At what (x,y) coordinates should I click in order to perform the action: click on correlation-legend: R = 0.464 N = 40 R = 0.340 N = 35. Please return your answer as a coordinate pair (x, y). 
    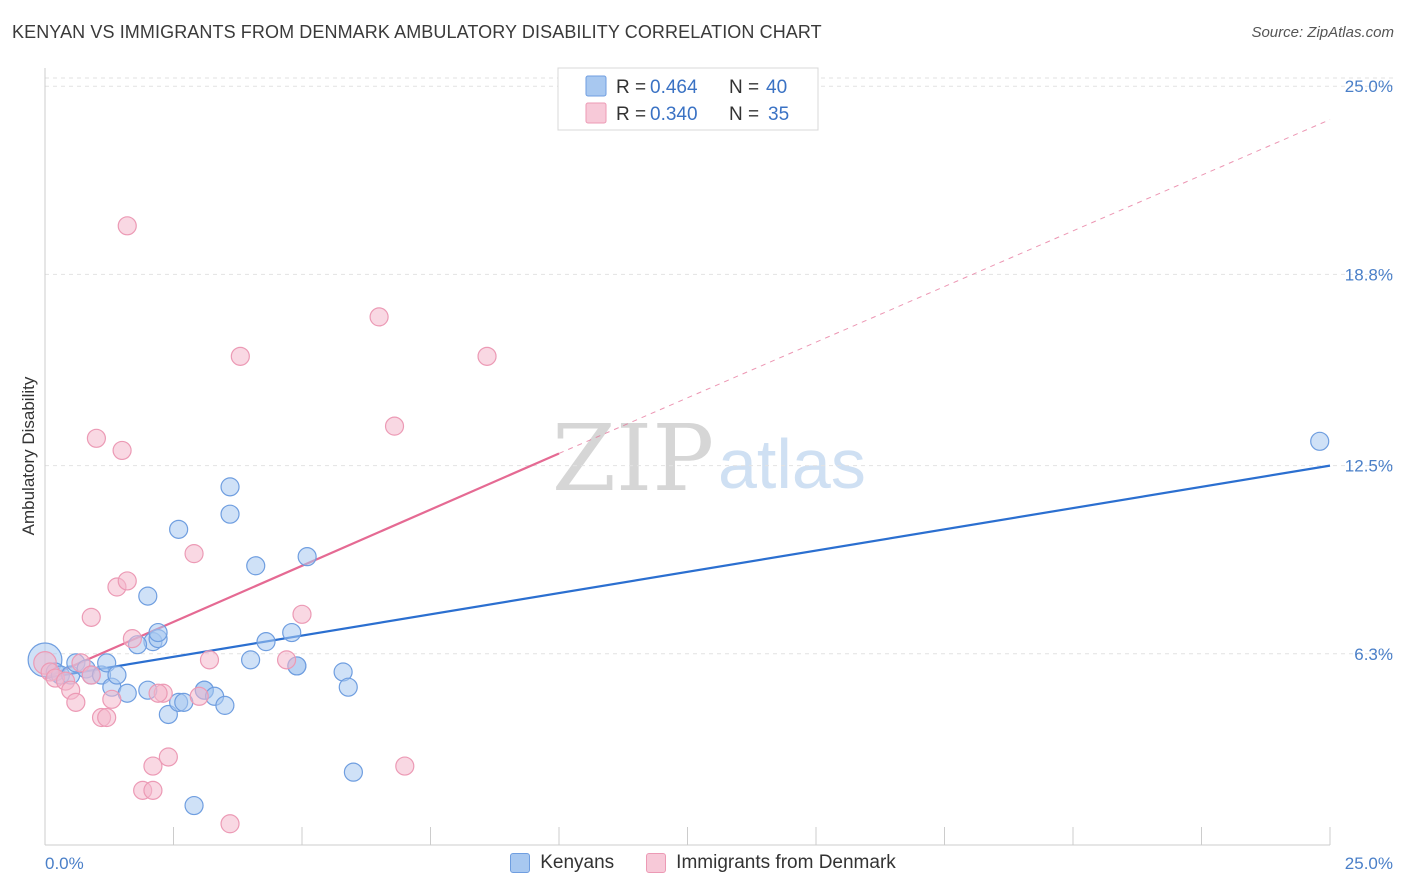
    Looking at the image, I should click on (688, 99).